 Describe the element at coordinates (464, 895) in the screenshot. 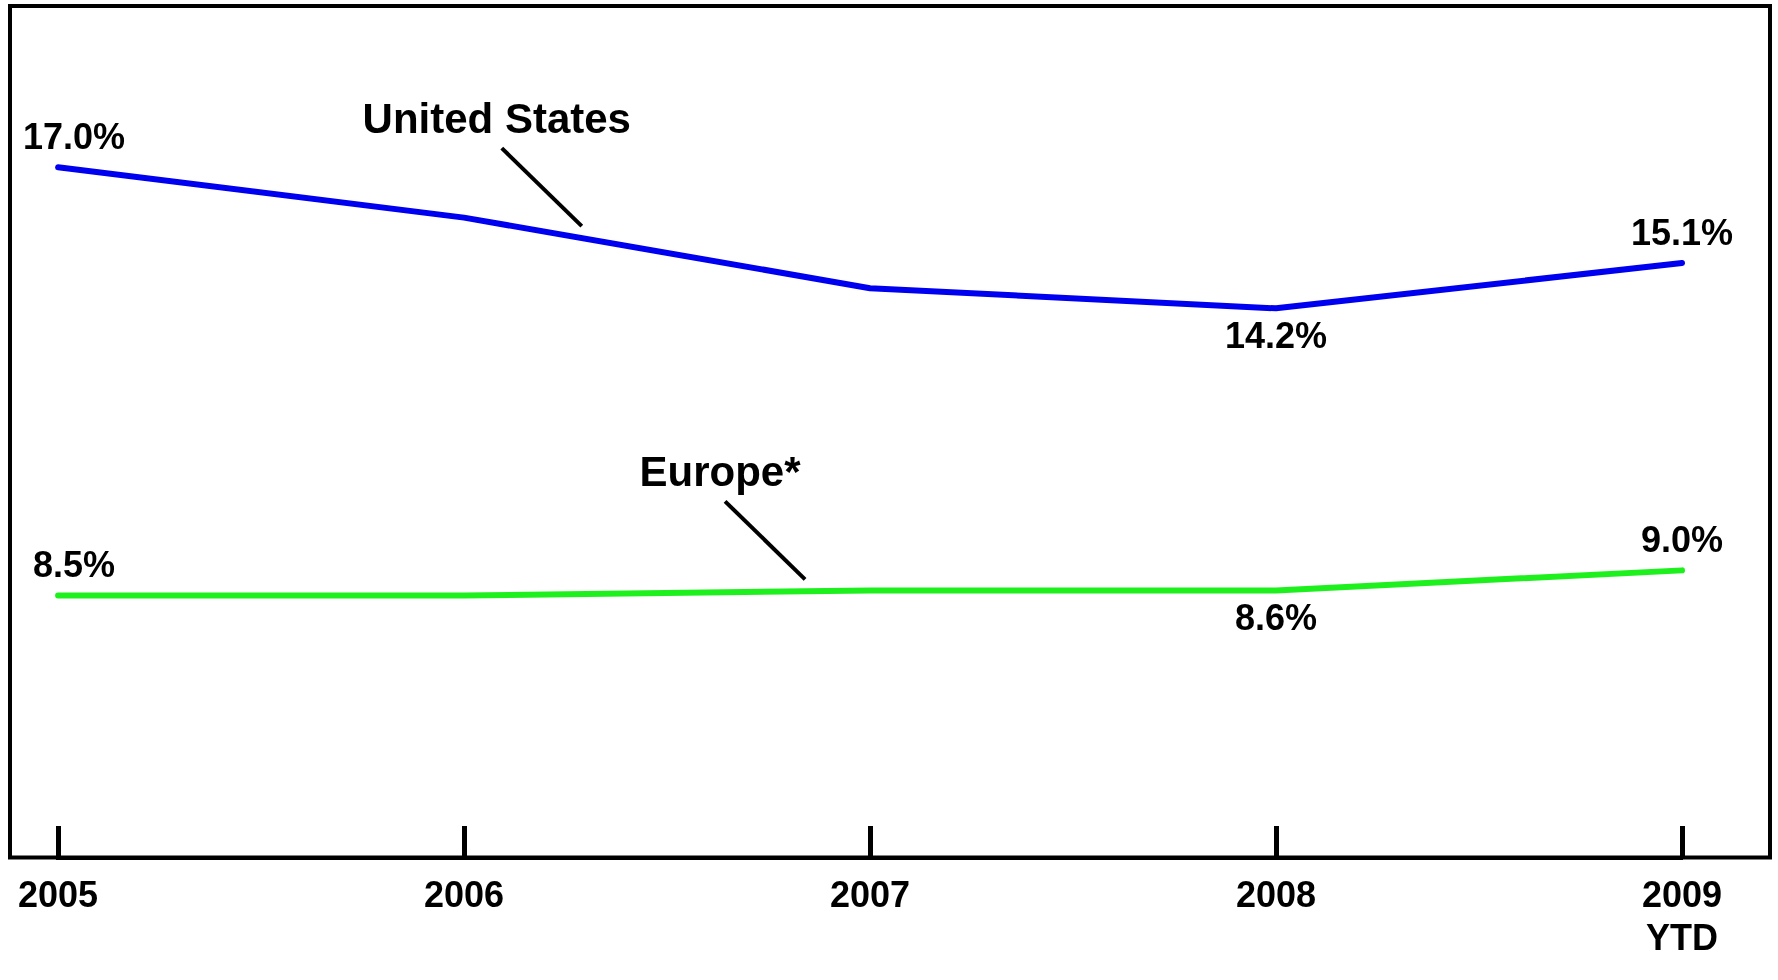

I see `x-tick-label: 2006` at that location.